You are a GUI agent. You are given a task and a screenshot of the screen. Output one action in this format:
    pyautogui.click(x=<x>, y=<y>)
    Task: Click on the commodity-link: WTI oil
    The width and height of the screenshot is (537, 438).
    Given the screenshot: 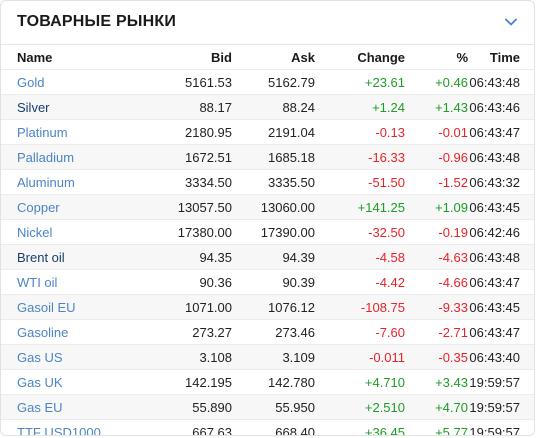 What is the action you would take?
    pyautogui.click(x=37, y=282)
    